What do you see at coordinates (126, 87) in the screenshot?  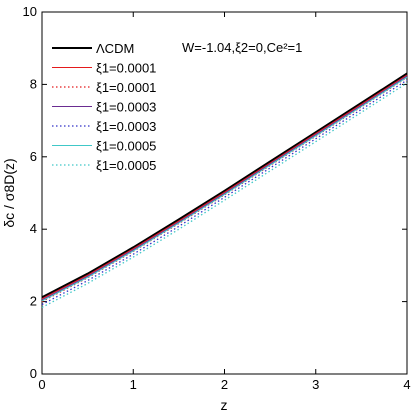 I see `legend-label-2: ξ1=0.0001` at bounding box center [126, 87].